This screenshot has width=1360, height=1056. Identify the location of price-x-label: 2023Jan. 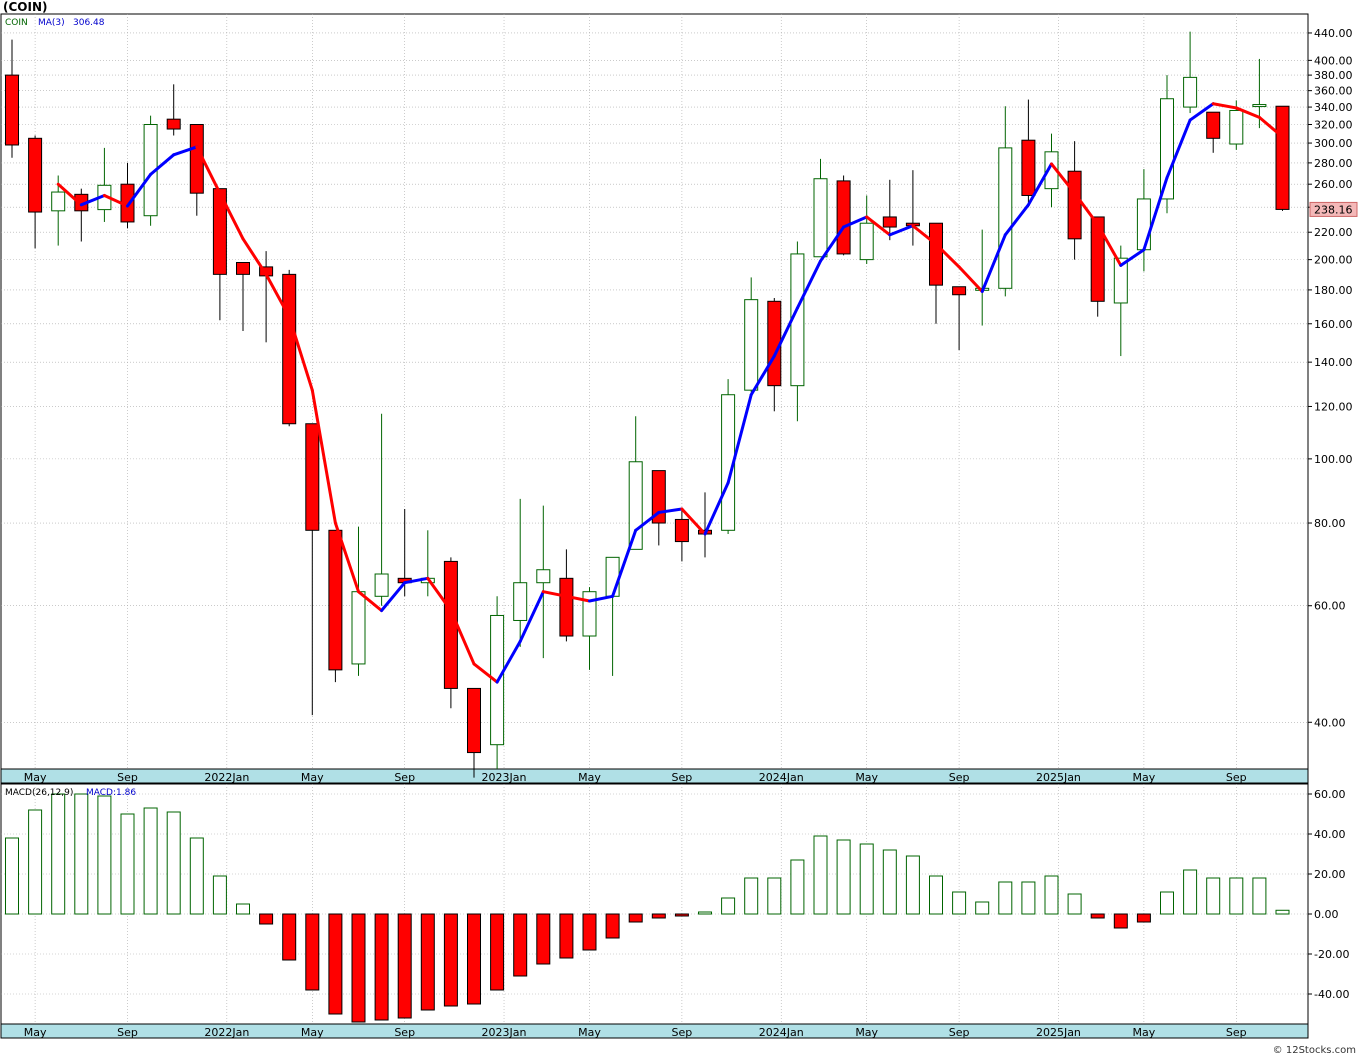
(504, 777).